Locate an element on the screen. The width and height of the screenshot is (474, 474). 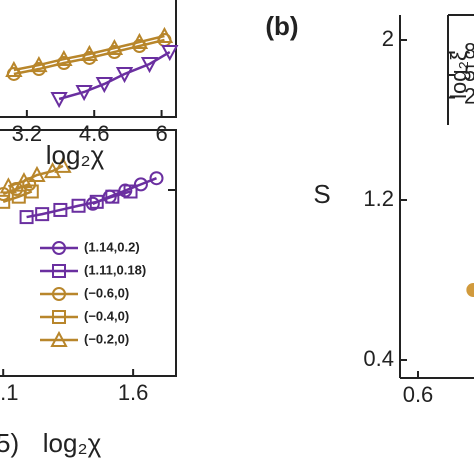
x-tick-label: 4.6 is located at coordinates (94, 133).